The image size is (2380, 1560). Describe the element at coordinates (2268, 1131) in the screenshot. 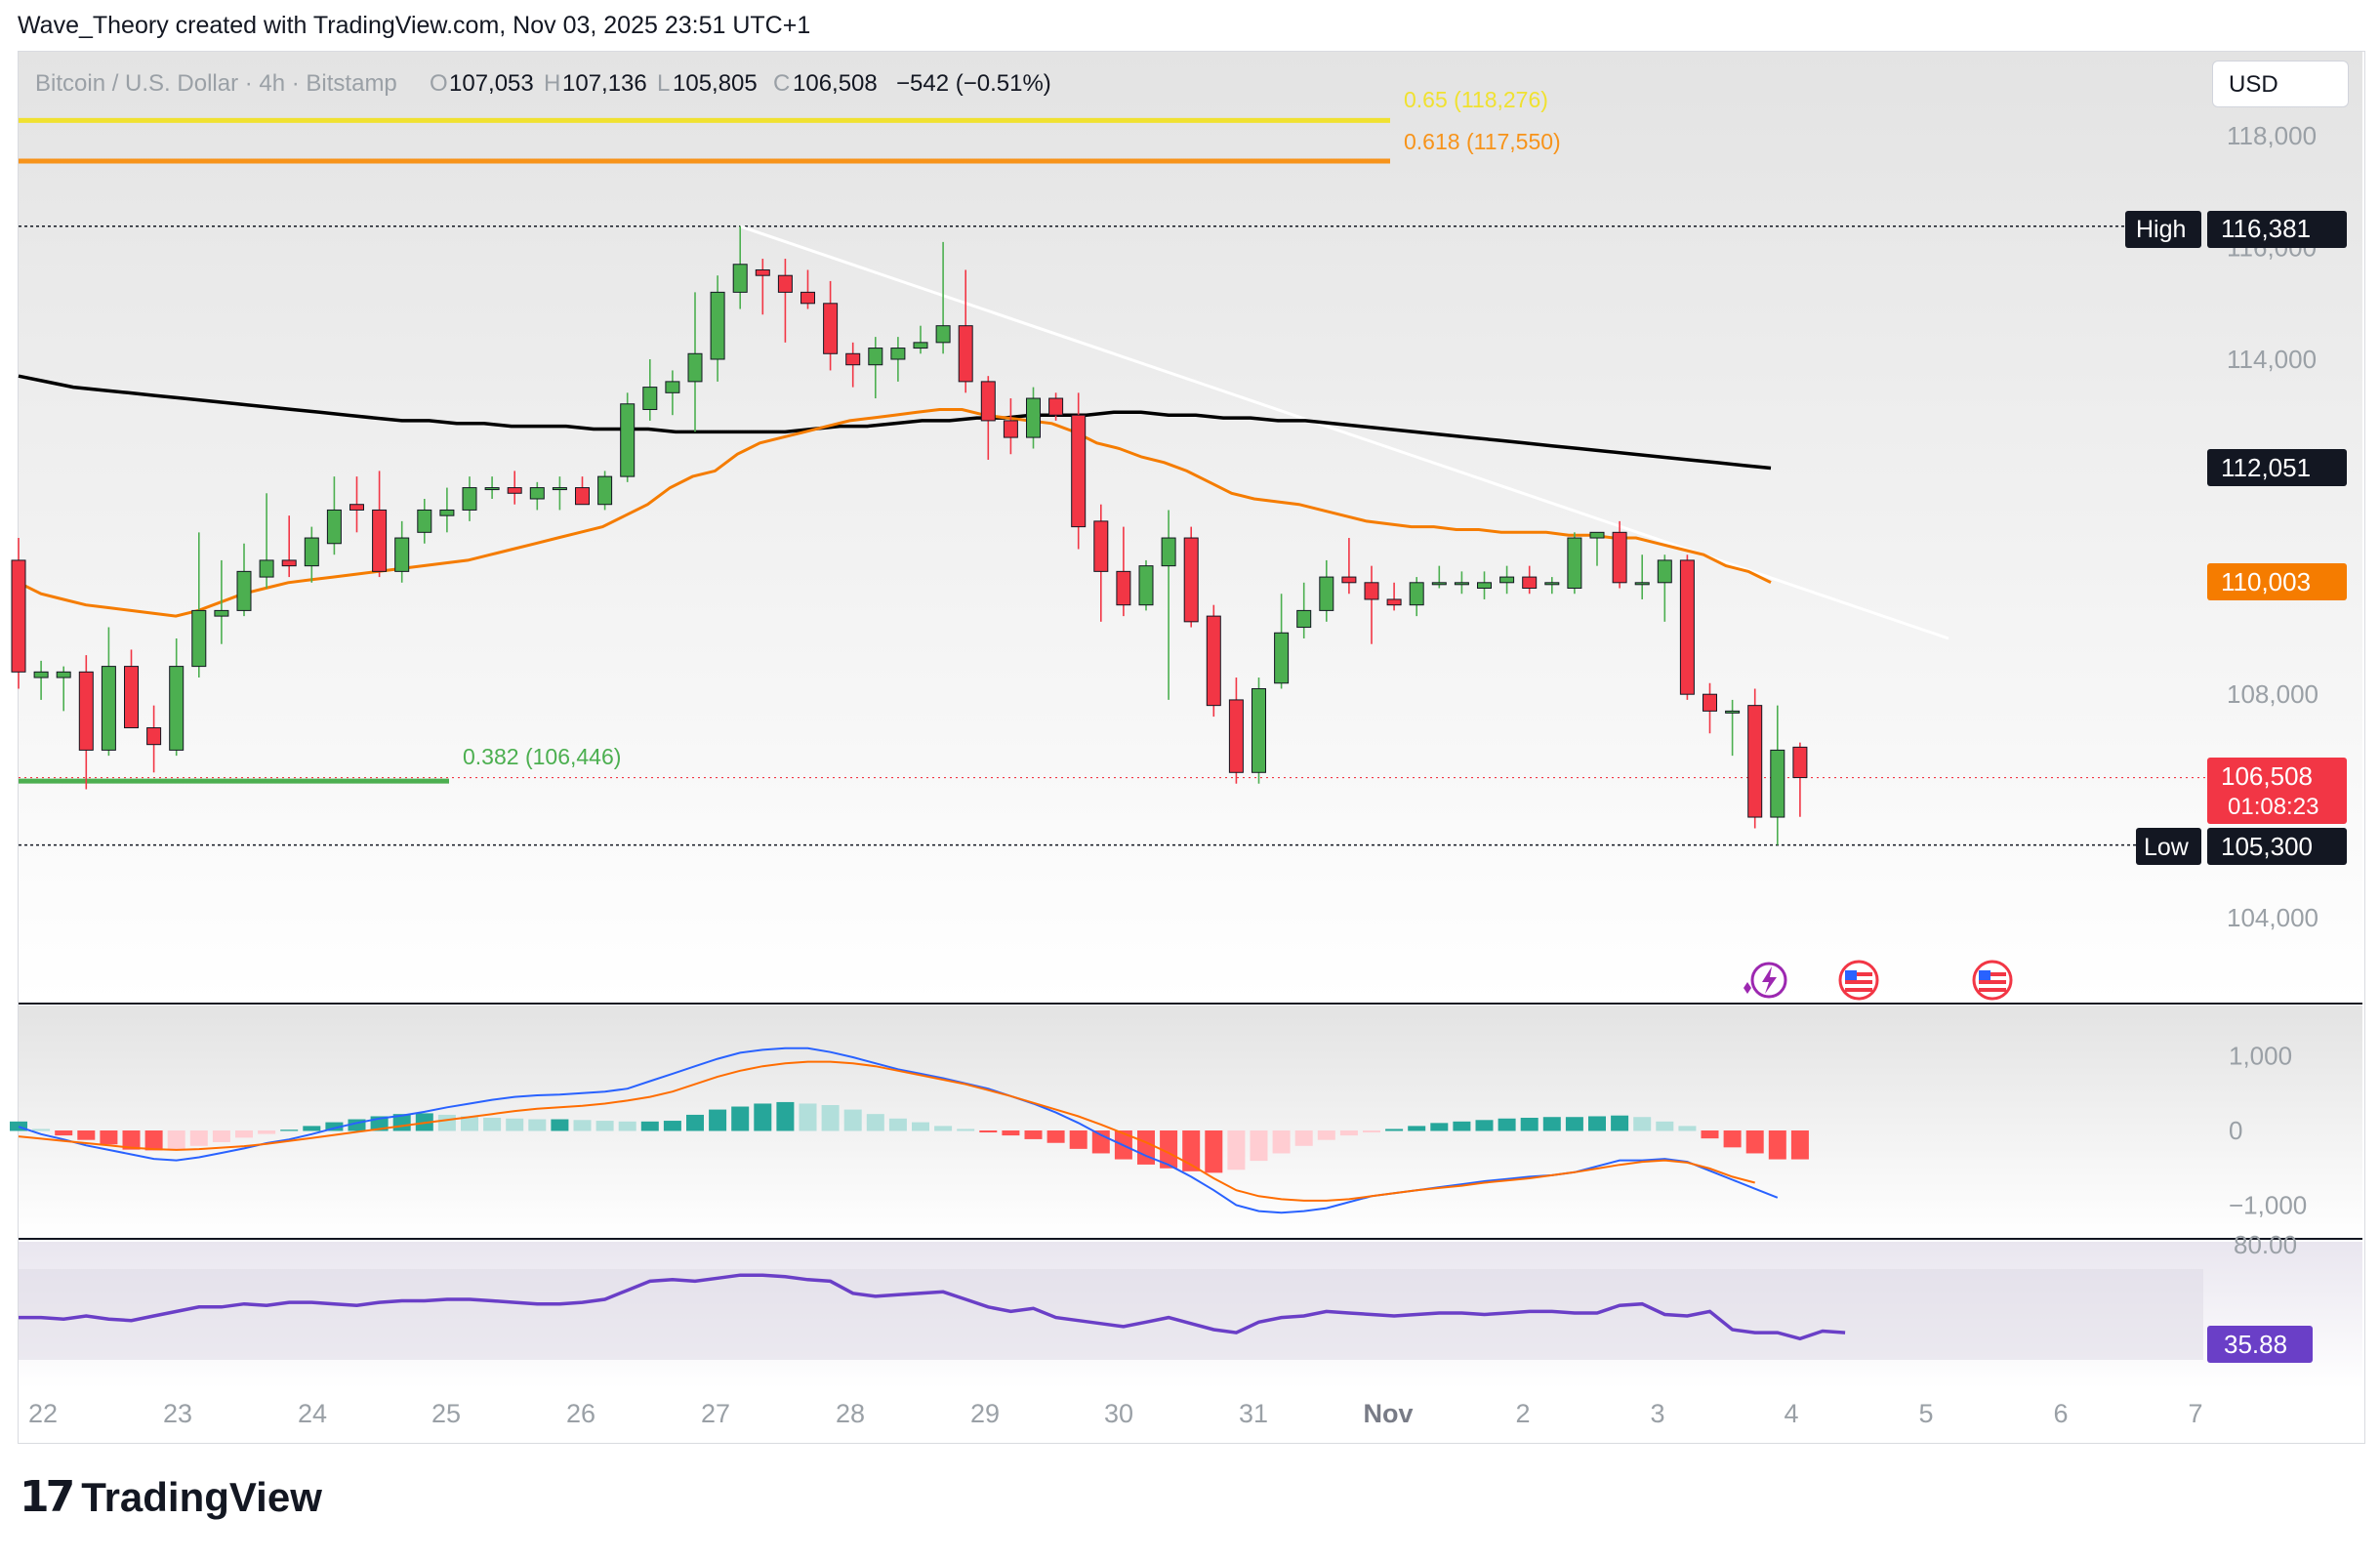

I see `macd-axis: 1,000 0 −1,000` at that location.